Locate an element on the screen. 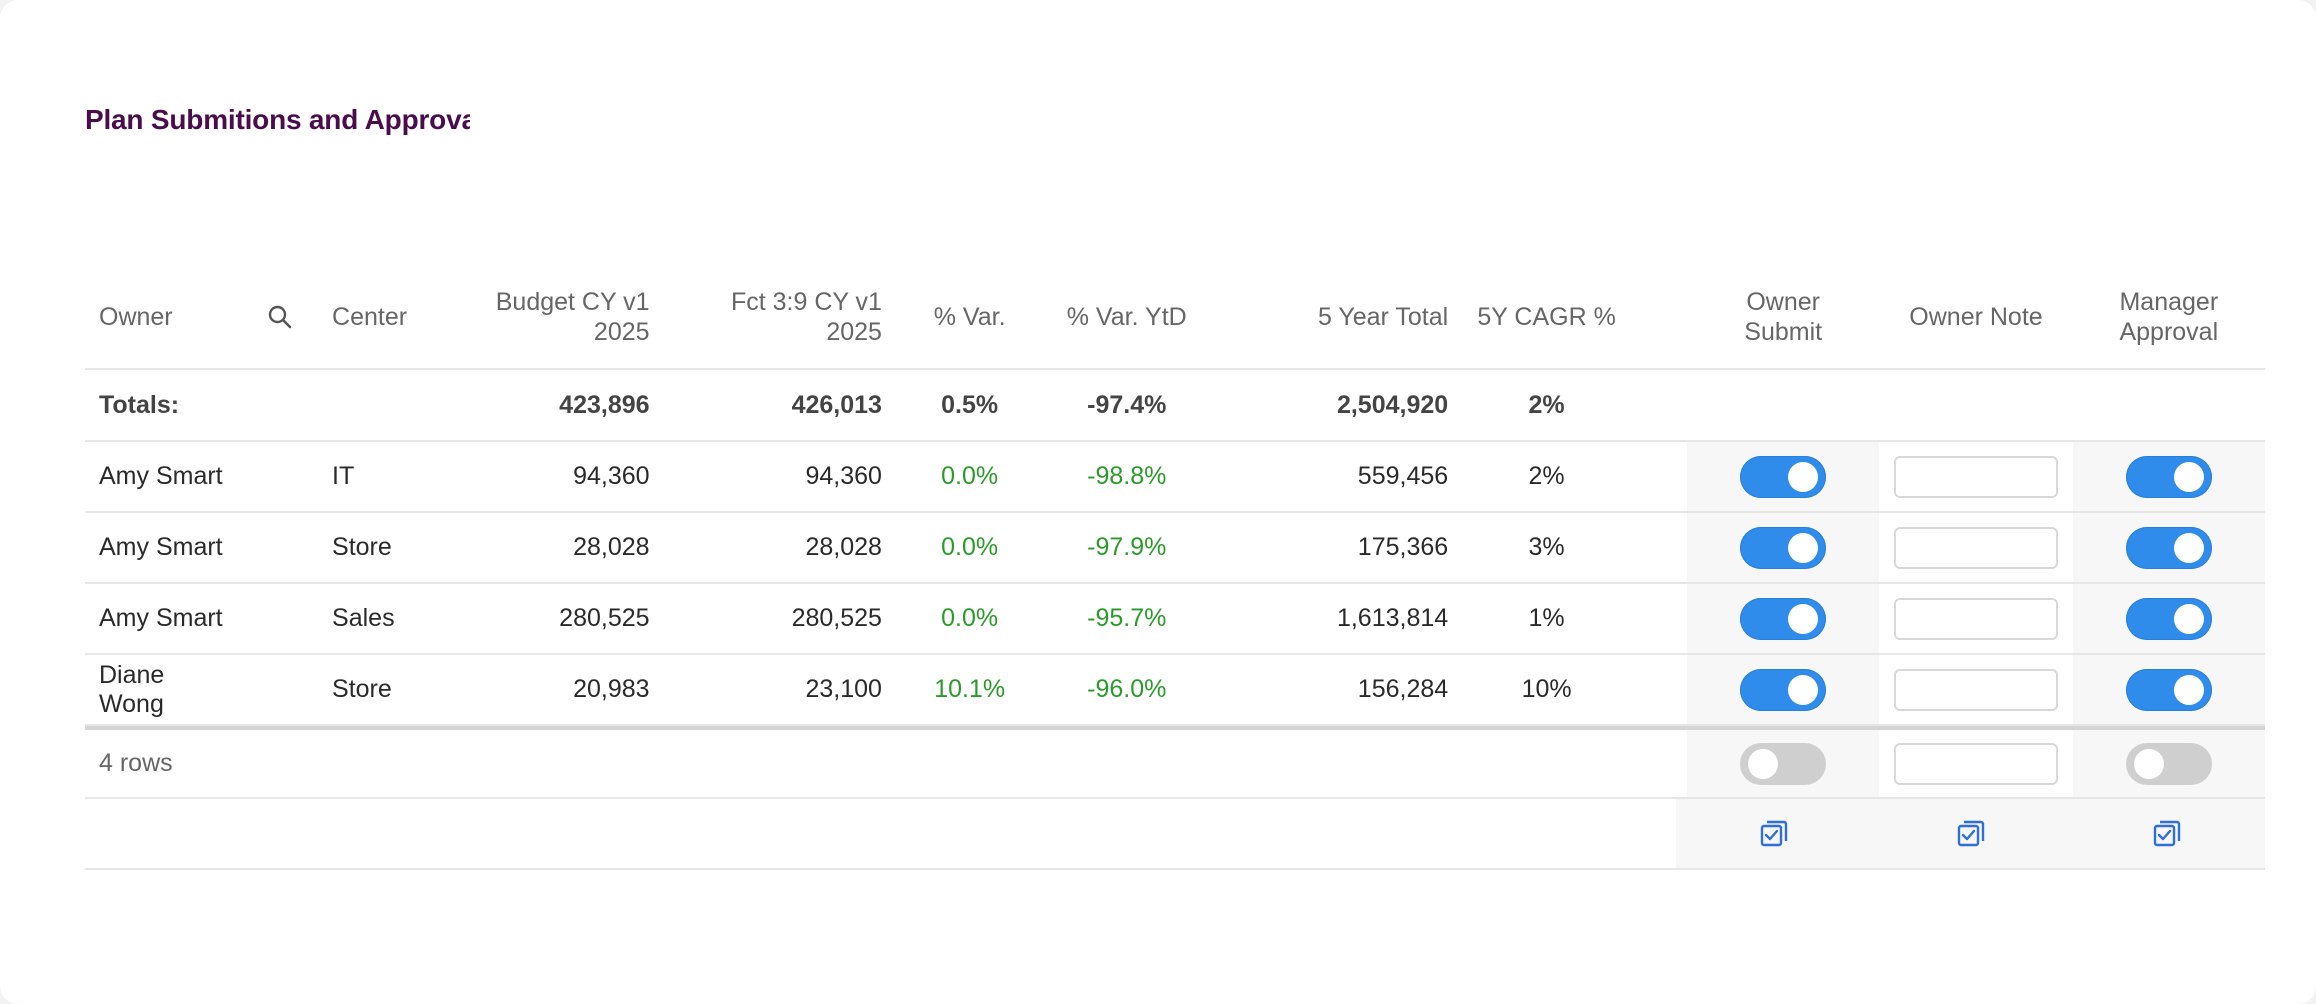 Image resolution: width=2316 pixels, height=1004 pixels. apply-row is located at coordinates (1175, 834).